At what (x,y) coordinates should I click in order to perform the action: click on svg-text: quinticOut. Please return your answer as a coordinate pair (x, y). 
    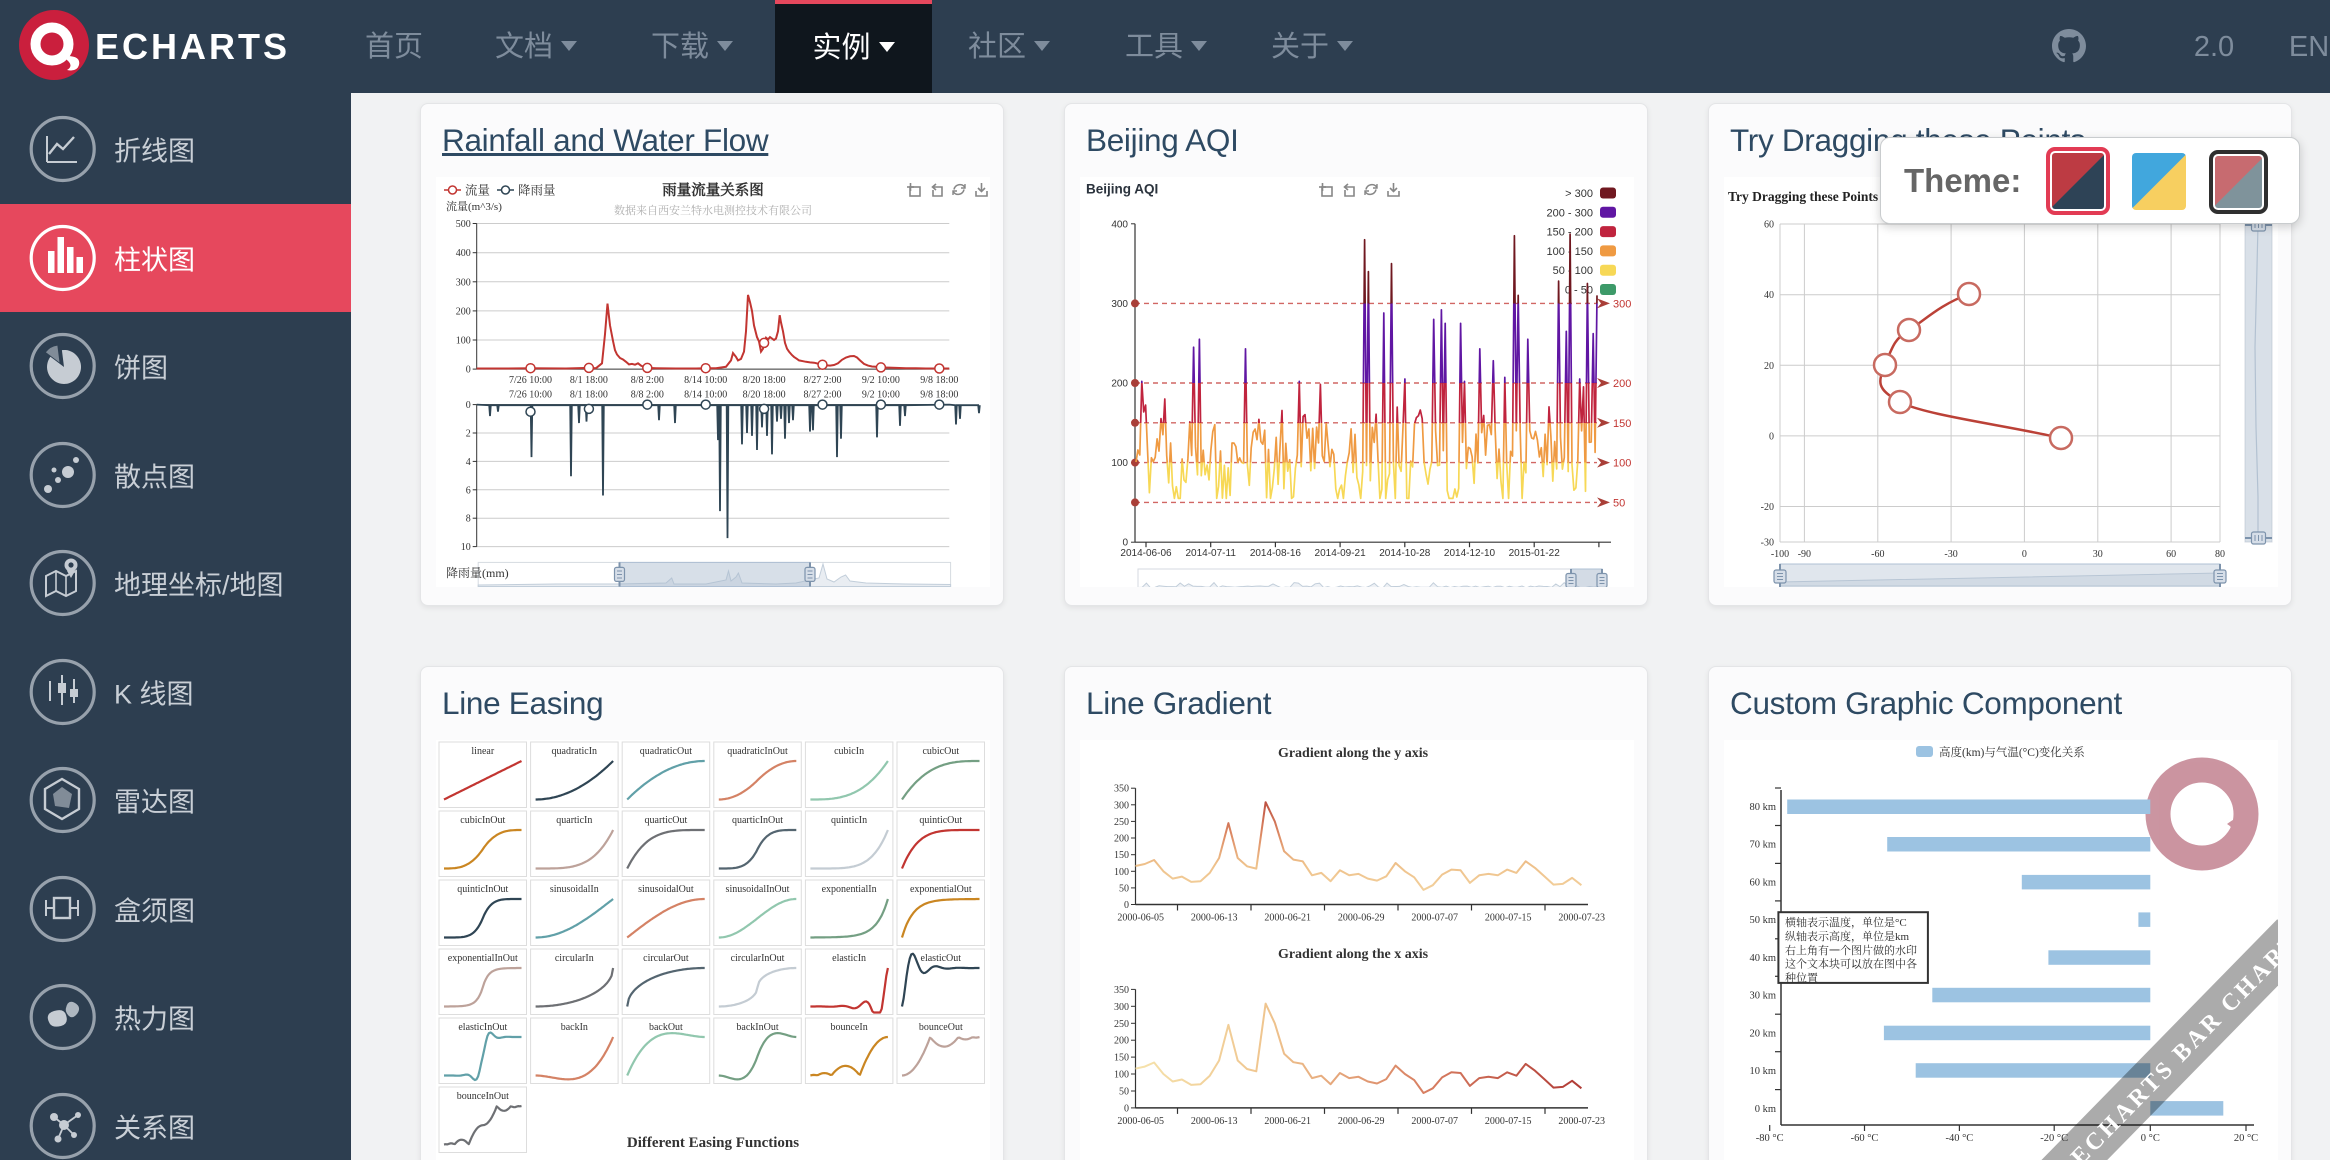
    Looking at the image, I should click on (940, 820).